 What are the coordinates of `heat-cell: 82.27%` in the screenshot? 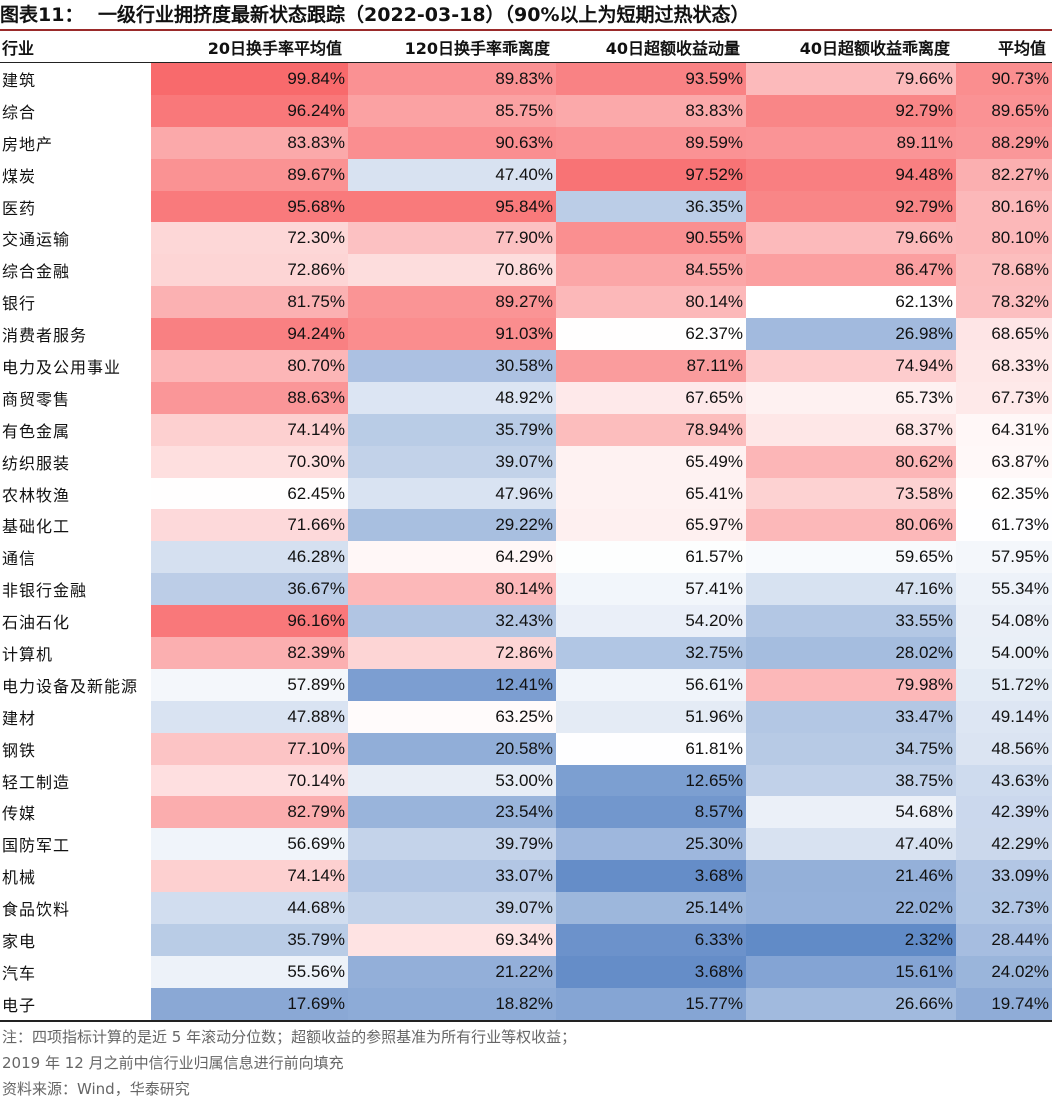 It's located at (1004, 174).